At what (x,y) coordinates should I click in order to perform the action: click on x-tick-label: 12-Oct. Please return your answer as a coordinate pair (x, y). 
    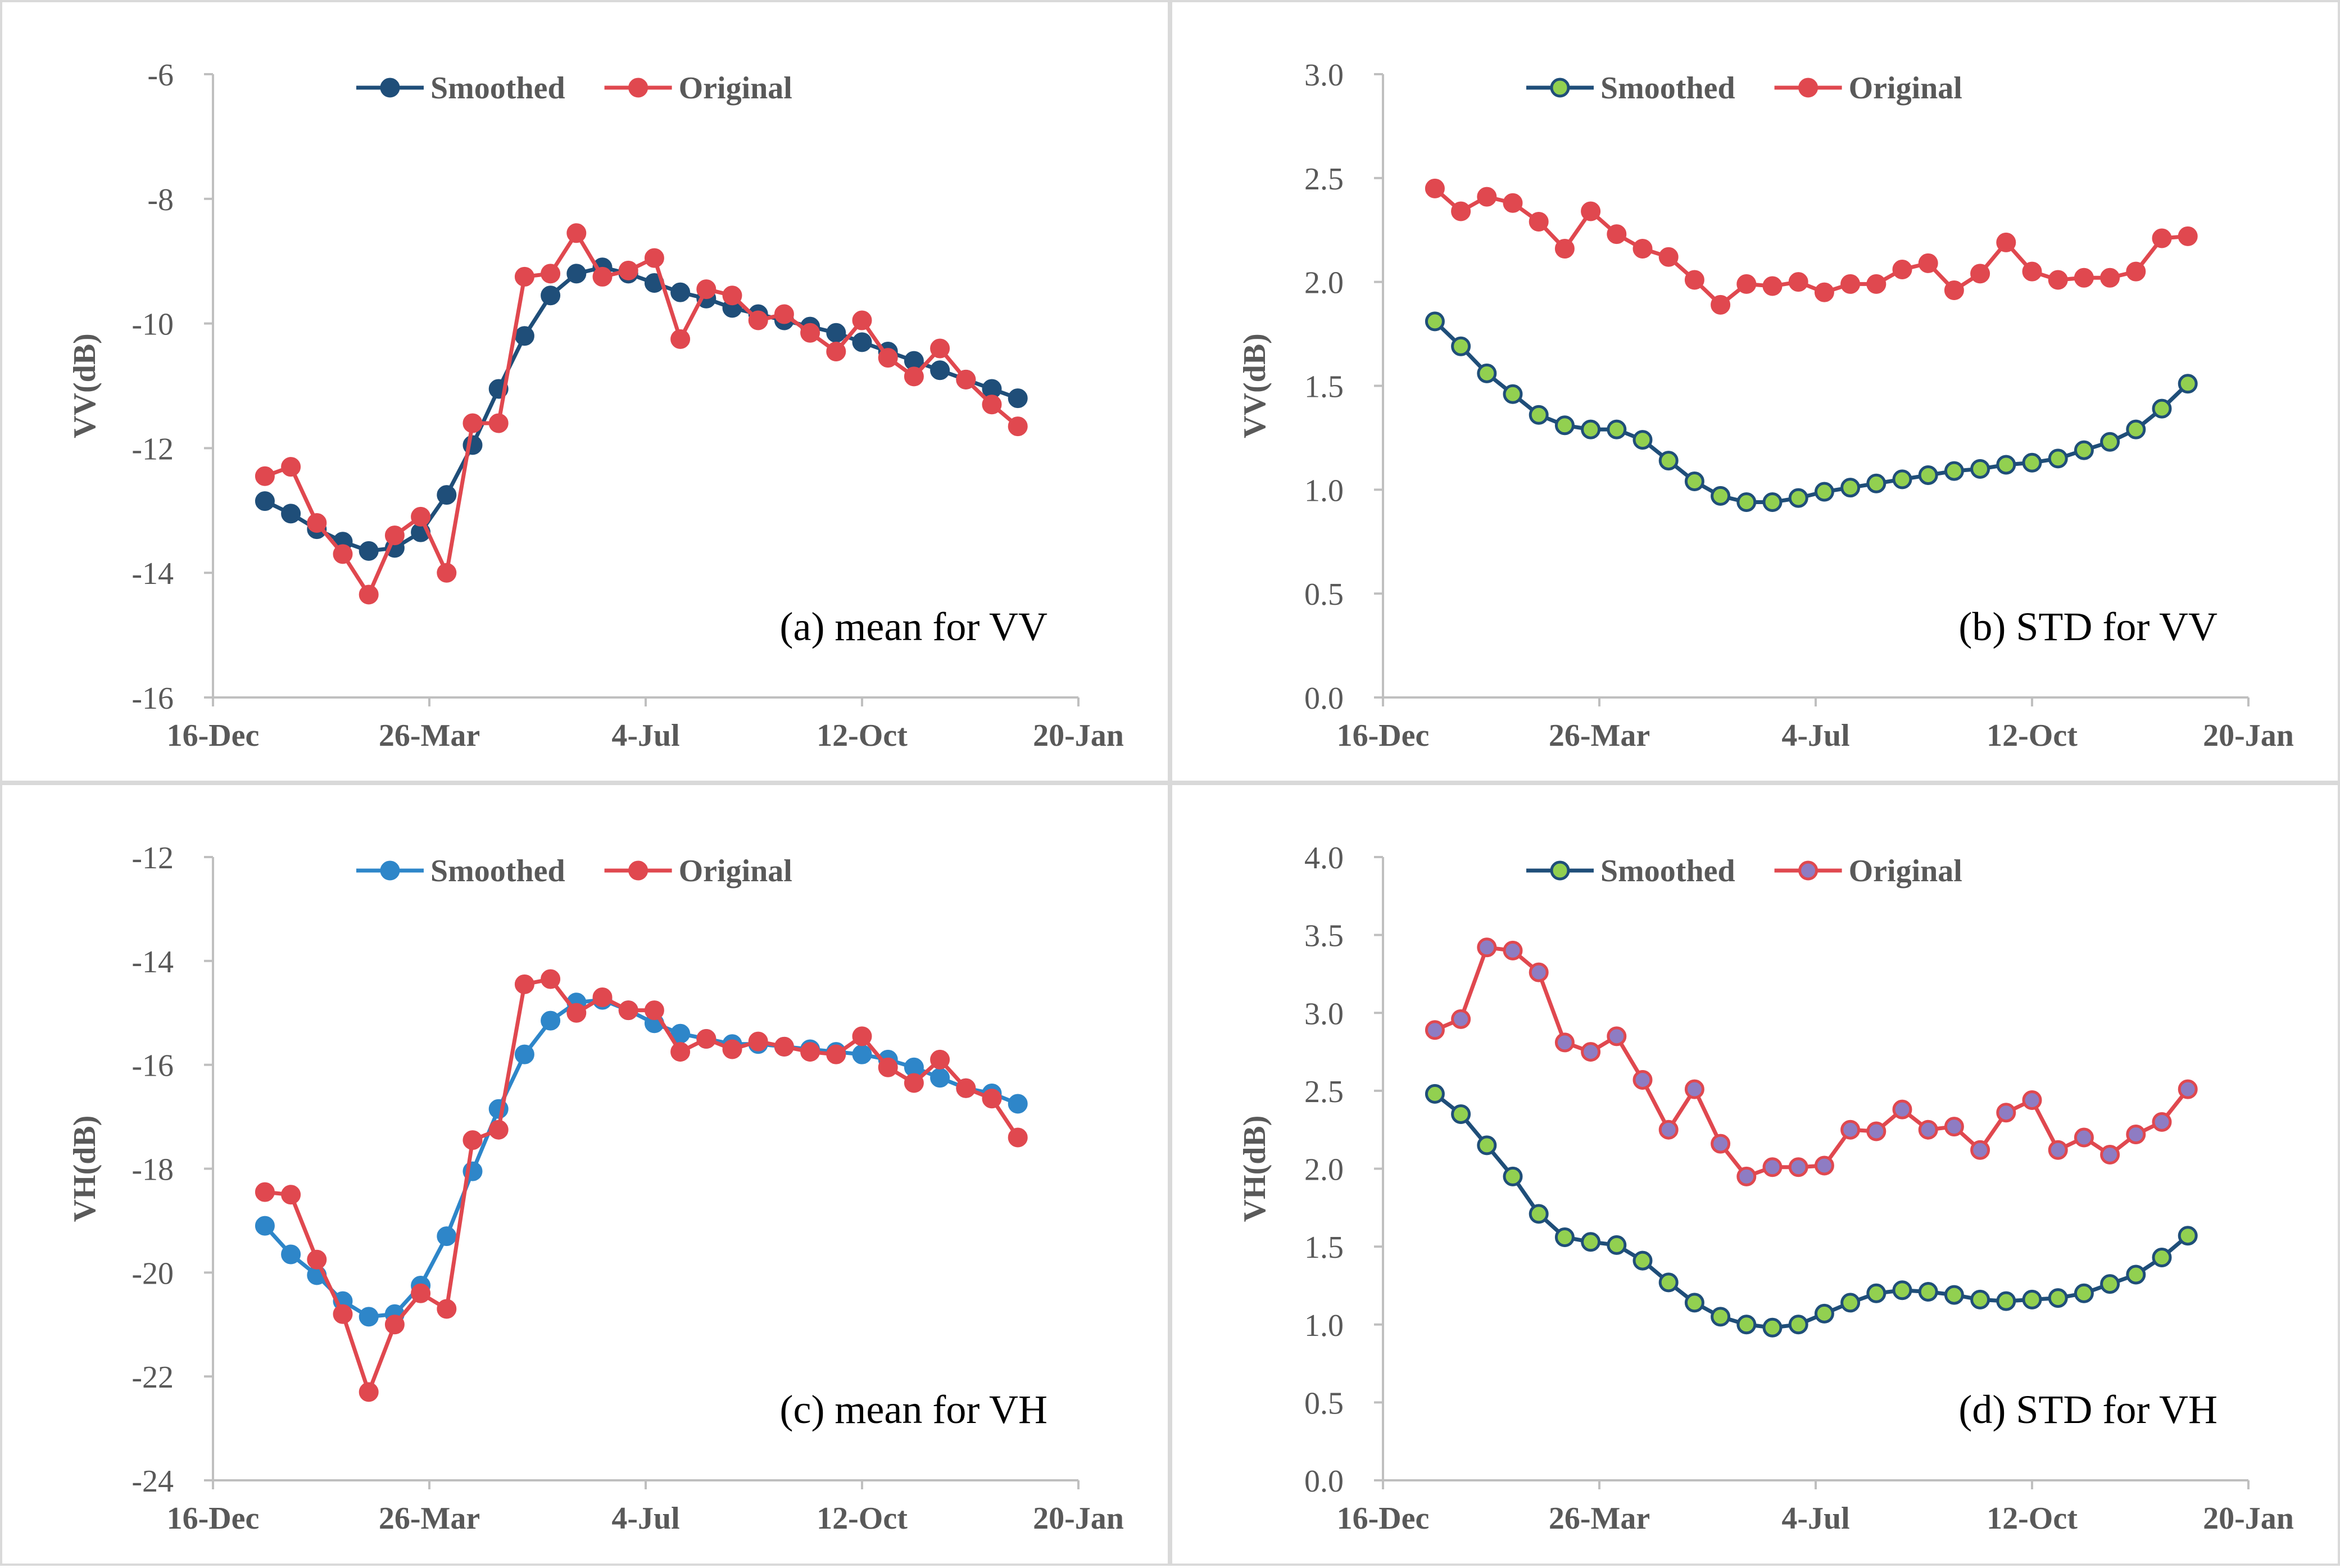
    Looking at the image, I should click on (2032, 1518).